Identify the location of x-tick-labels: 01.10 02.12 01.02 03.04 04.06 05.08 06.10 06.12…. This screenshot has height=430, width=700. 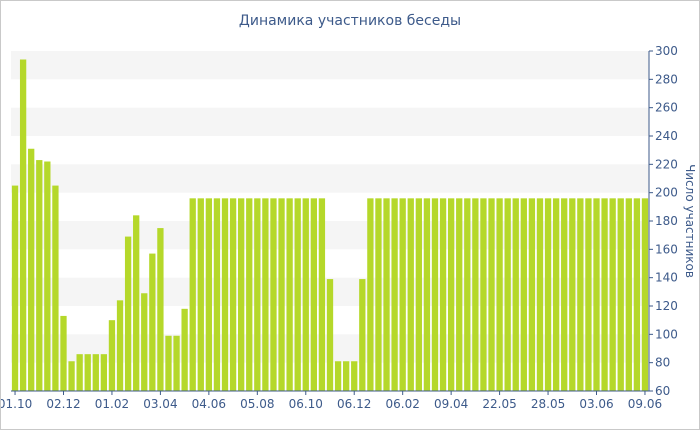
(331, 404).